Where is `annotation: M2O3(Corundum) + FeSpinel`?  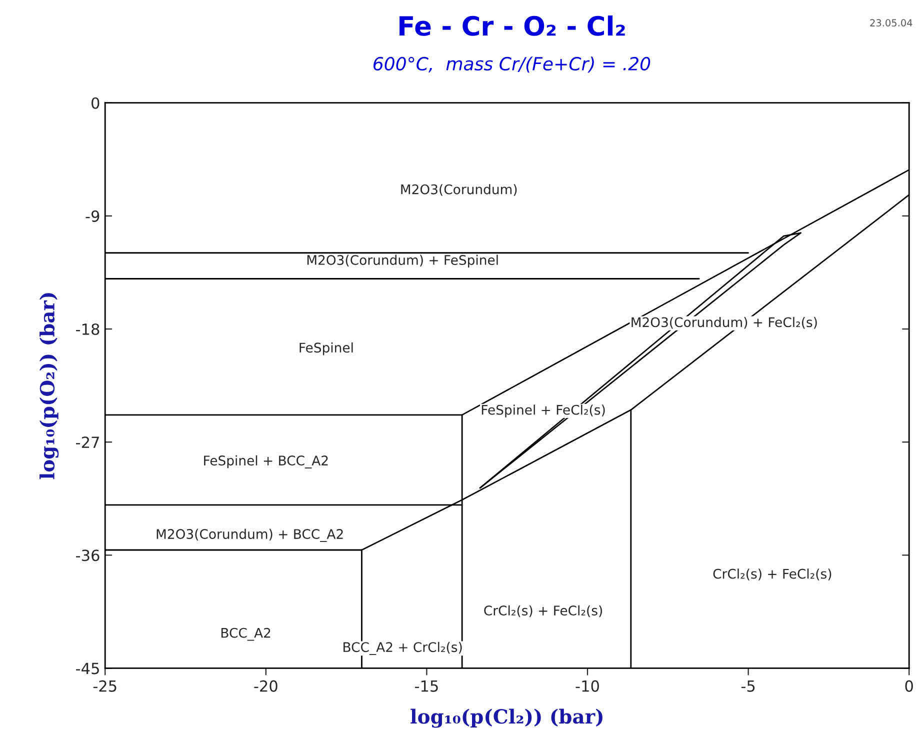
annotation: M2O3(Corundum) + FeSpinel is located at coordinates (402, 261).